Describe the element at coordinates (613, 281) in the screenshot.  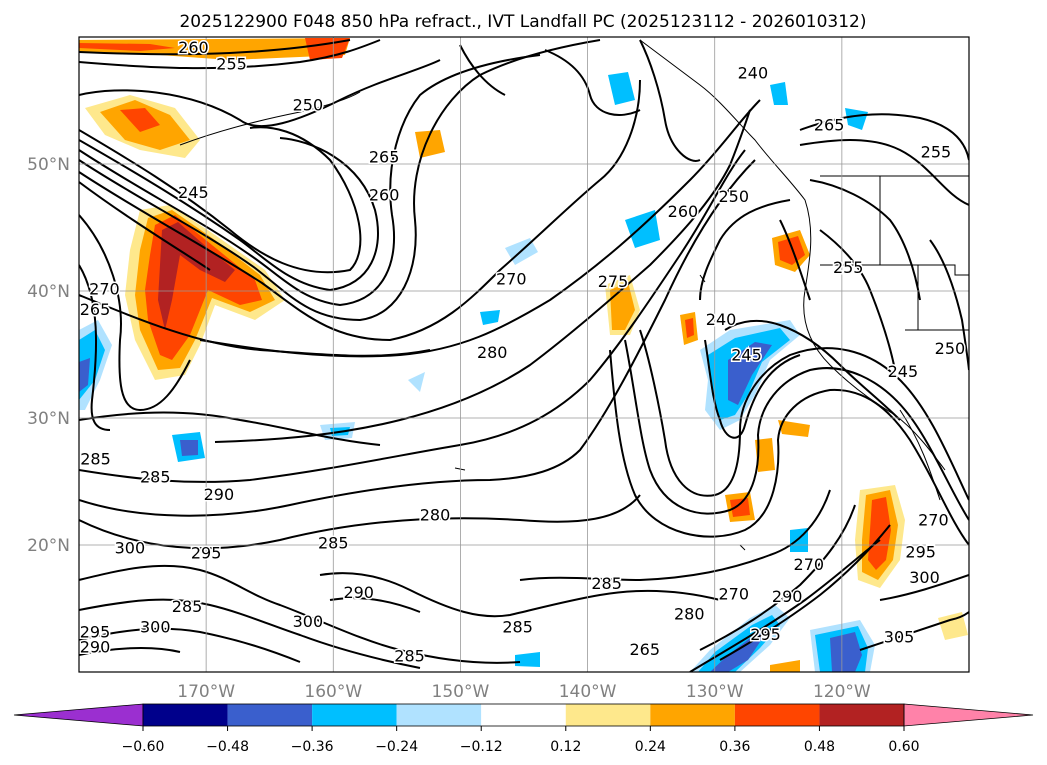
I see `contour-label: 275` at that location.